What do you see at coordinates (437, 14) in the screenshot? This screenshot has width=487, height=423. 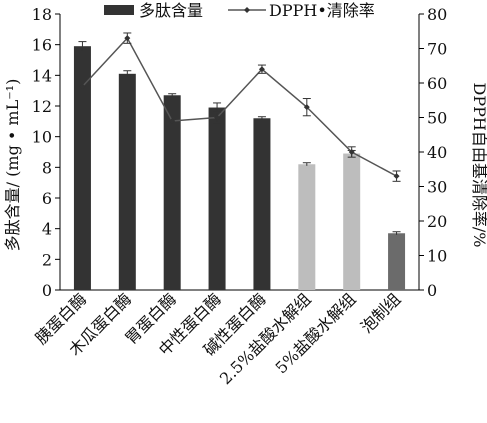 I see `right-tick-label: 80` at bounding box center [437, 14].